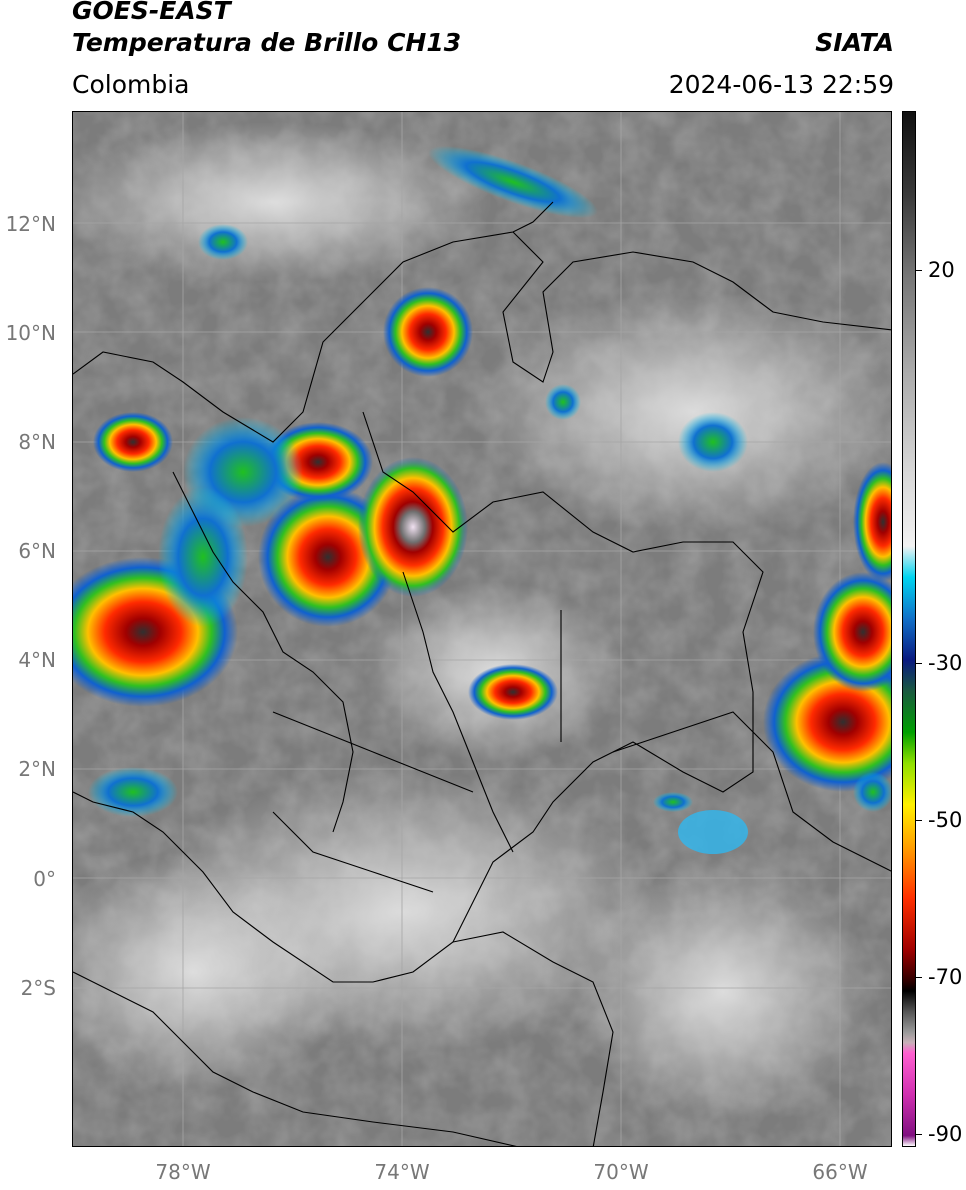 The height and width of the screenshot is (1190, 966). I want to click on title-timestamp: 2024-06-13 22:59, so click(781, 84).